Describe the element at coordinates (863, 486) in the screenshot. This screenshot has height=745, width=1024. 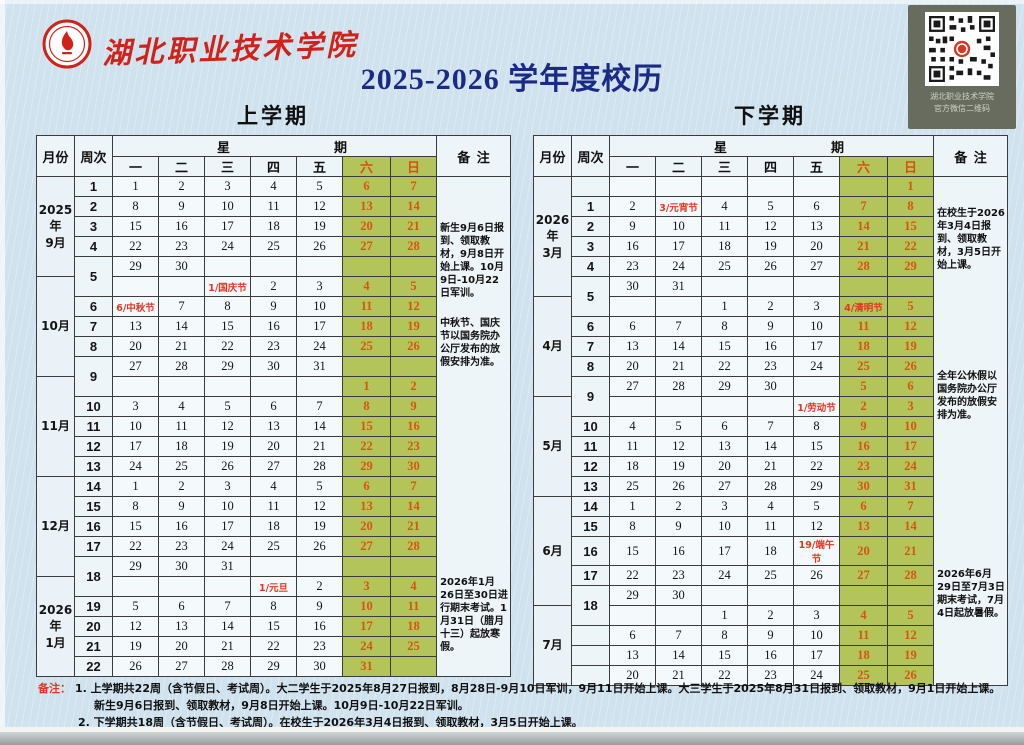
I see `weekend-day-cell: 30` at that location.